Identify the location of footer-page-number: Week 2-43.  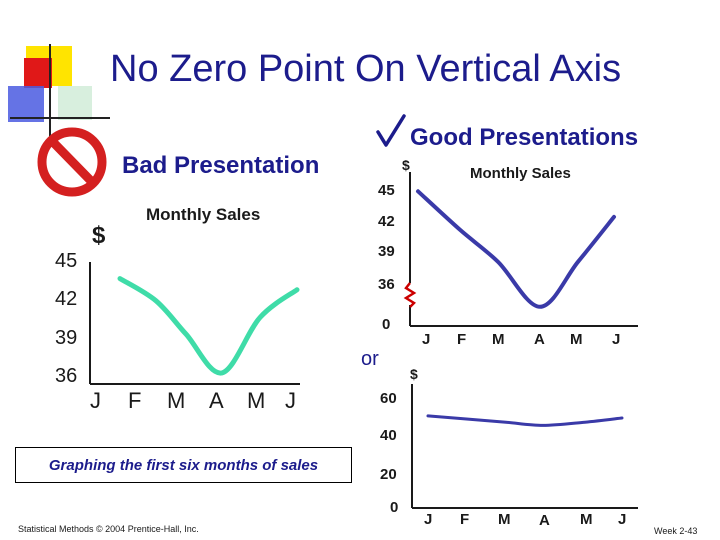
(676, 531).